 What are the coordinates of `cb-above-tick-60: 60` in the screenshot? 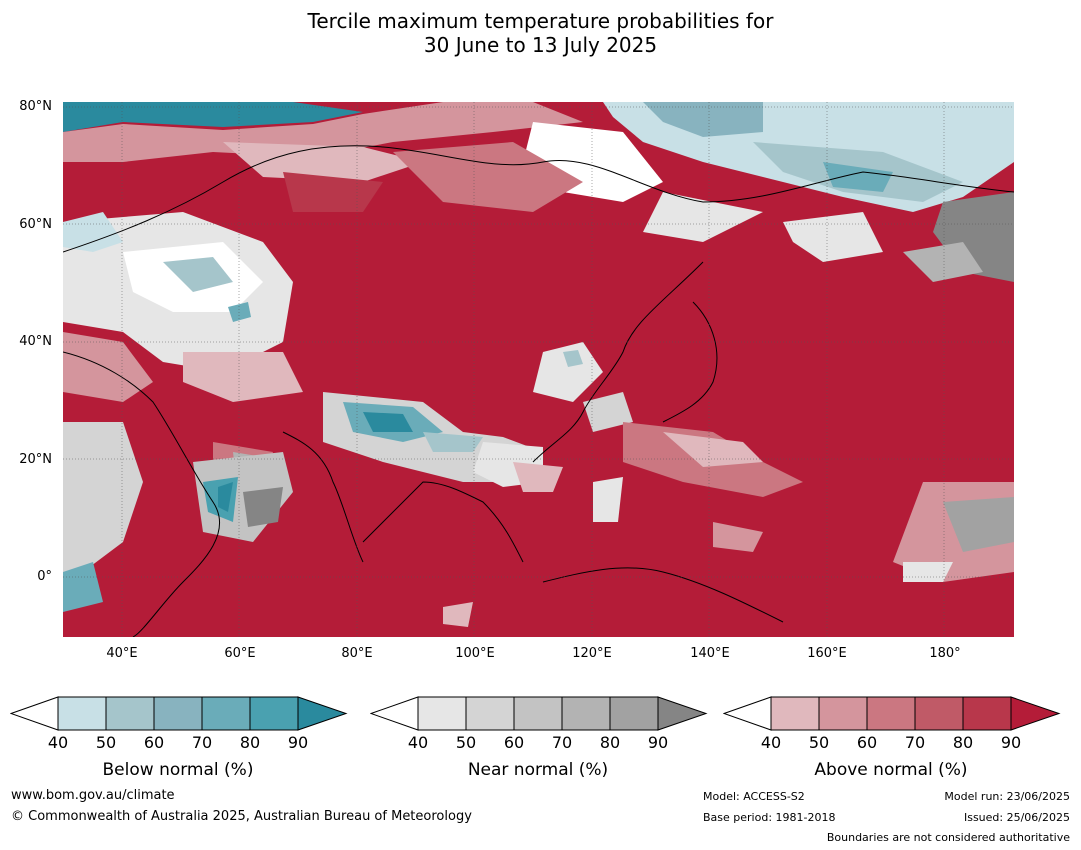 It's located at (867, 742).